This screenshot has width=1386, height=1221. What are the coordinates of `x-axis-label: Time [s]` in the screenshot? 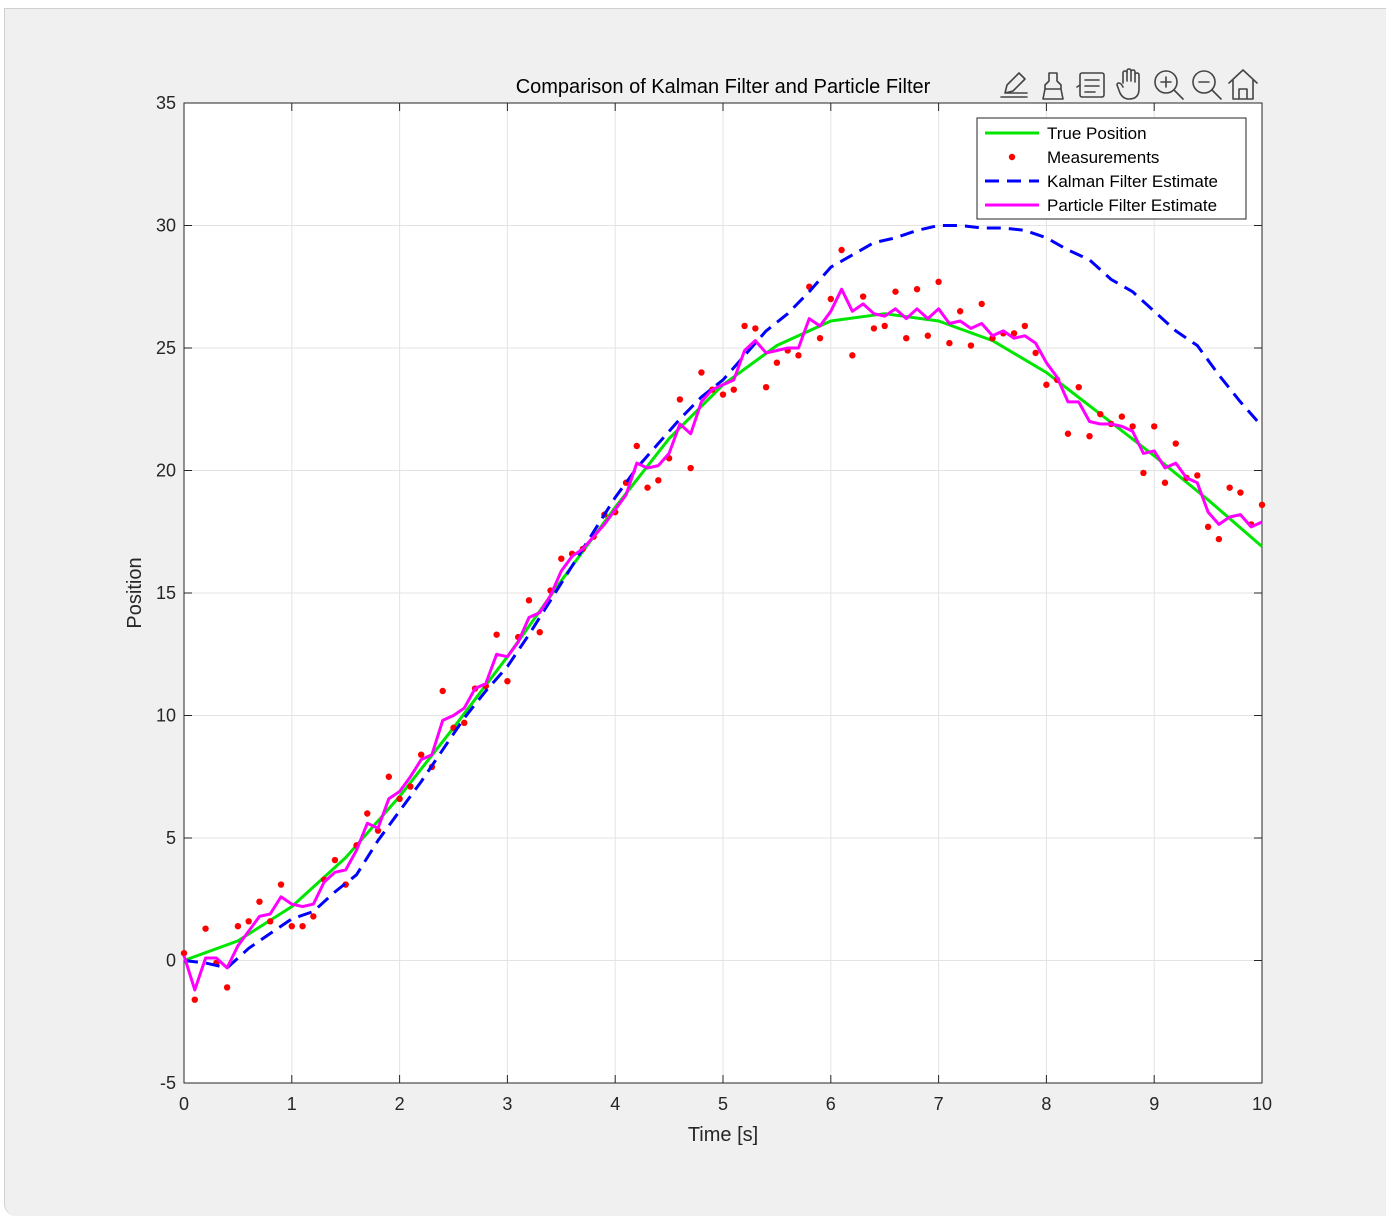 It's located at (723, 1135).